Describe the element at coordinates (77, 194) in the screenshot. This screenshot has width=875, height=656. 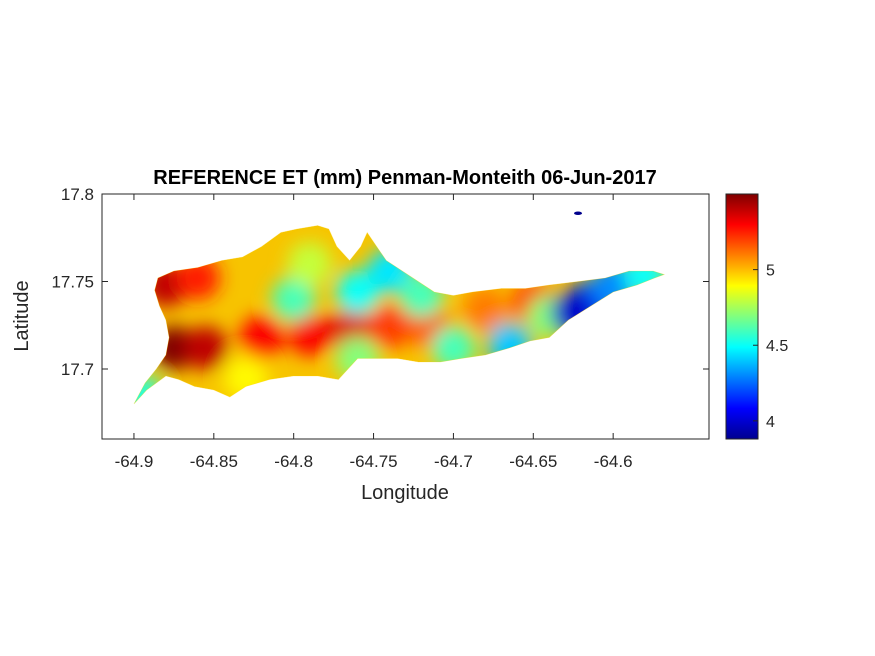
I see `y-tick-label: 17.8` at that location.